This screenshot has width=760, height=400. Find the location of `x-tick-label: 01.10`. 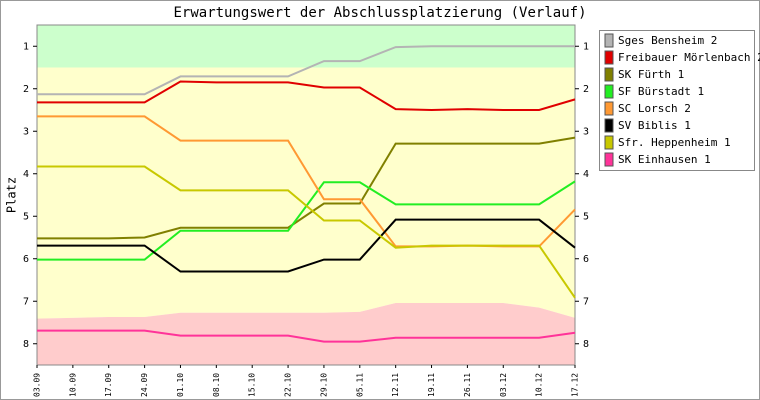

x-tick-label: 01.10 is located at coordinates (180, 385).